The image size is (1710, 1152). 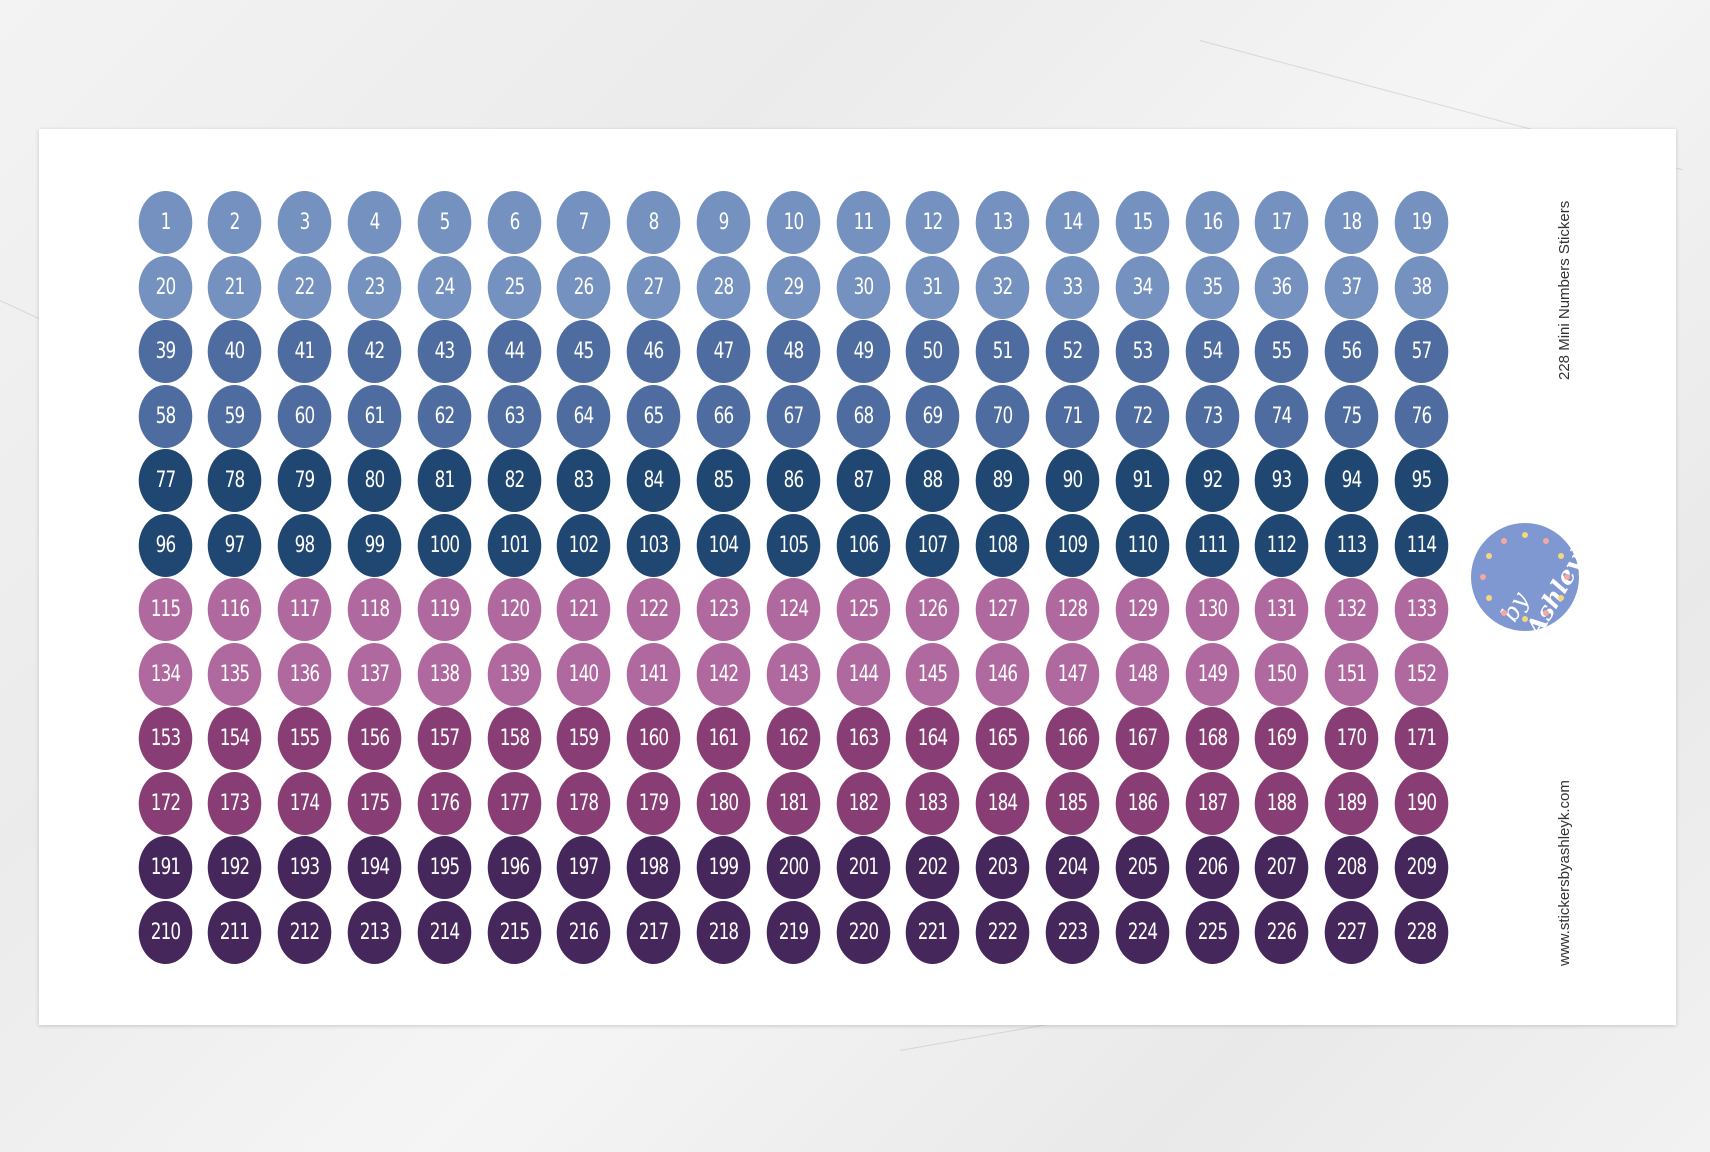 What do you see at coordinates (444, 803) in the screenshot?
I see `number-sticker: 176` at bounding box center [444, 803].